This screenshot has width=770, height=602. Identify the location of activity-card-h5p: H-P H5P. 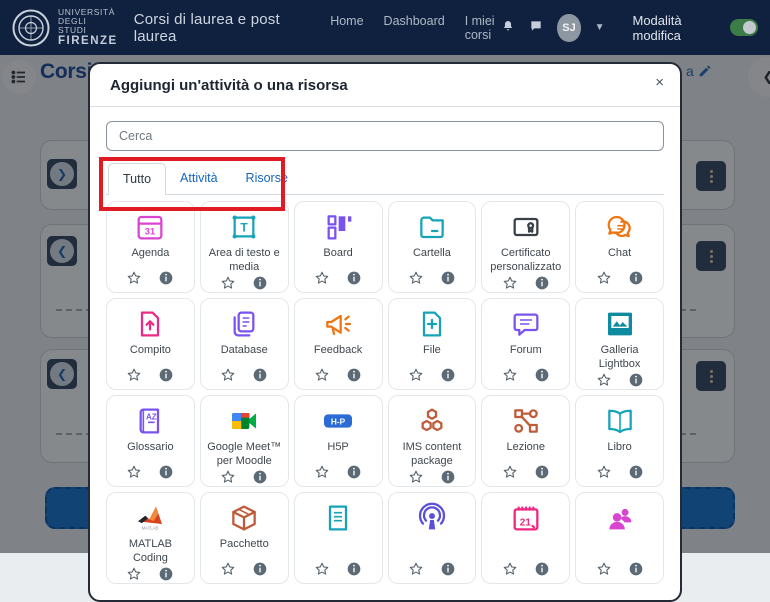
(338, 441).